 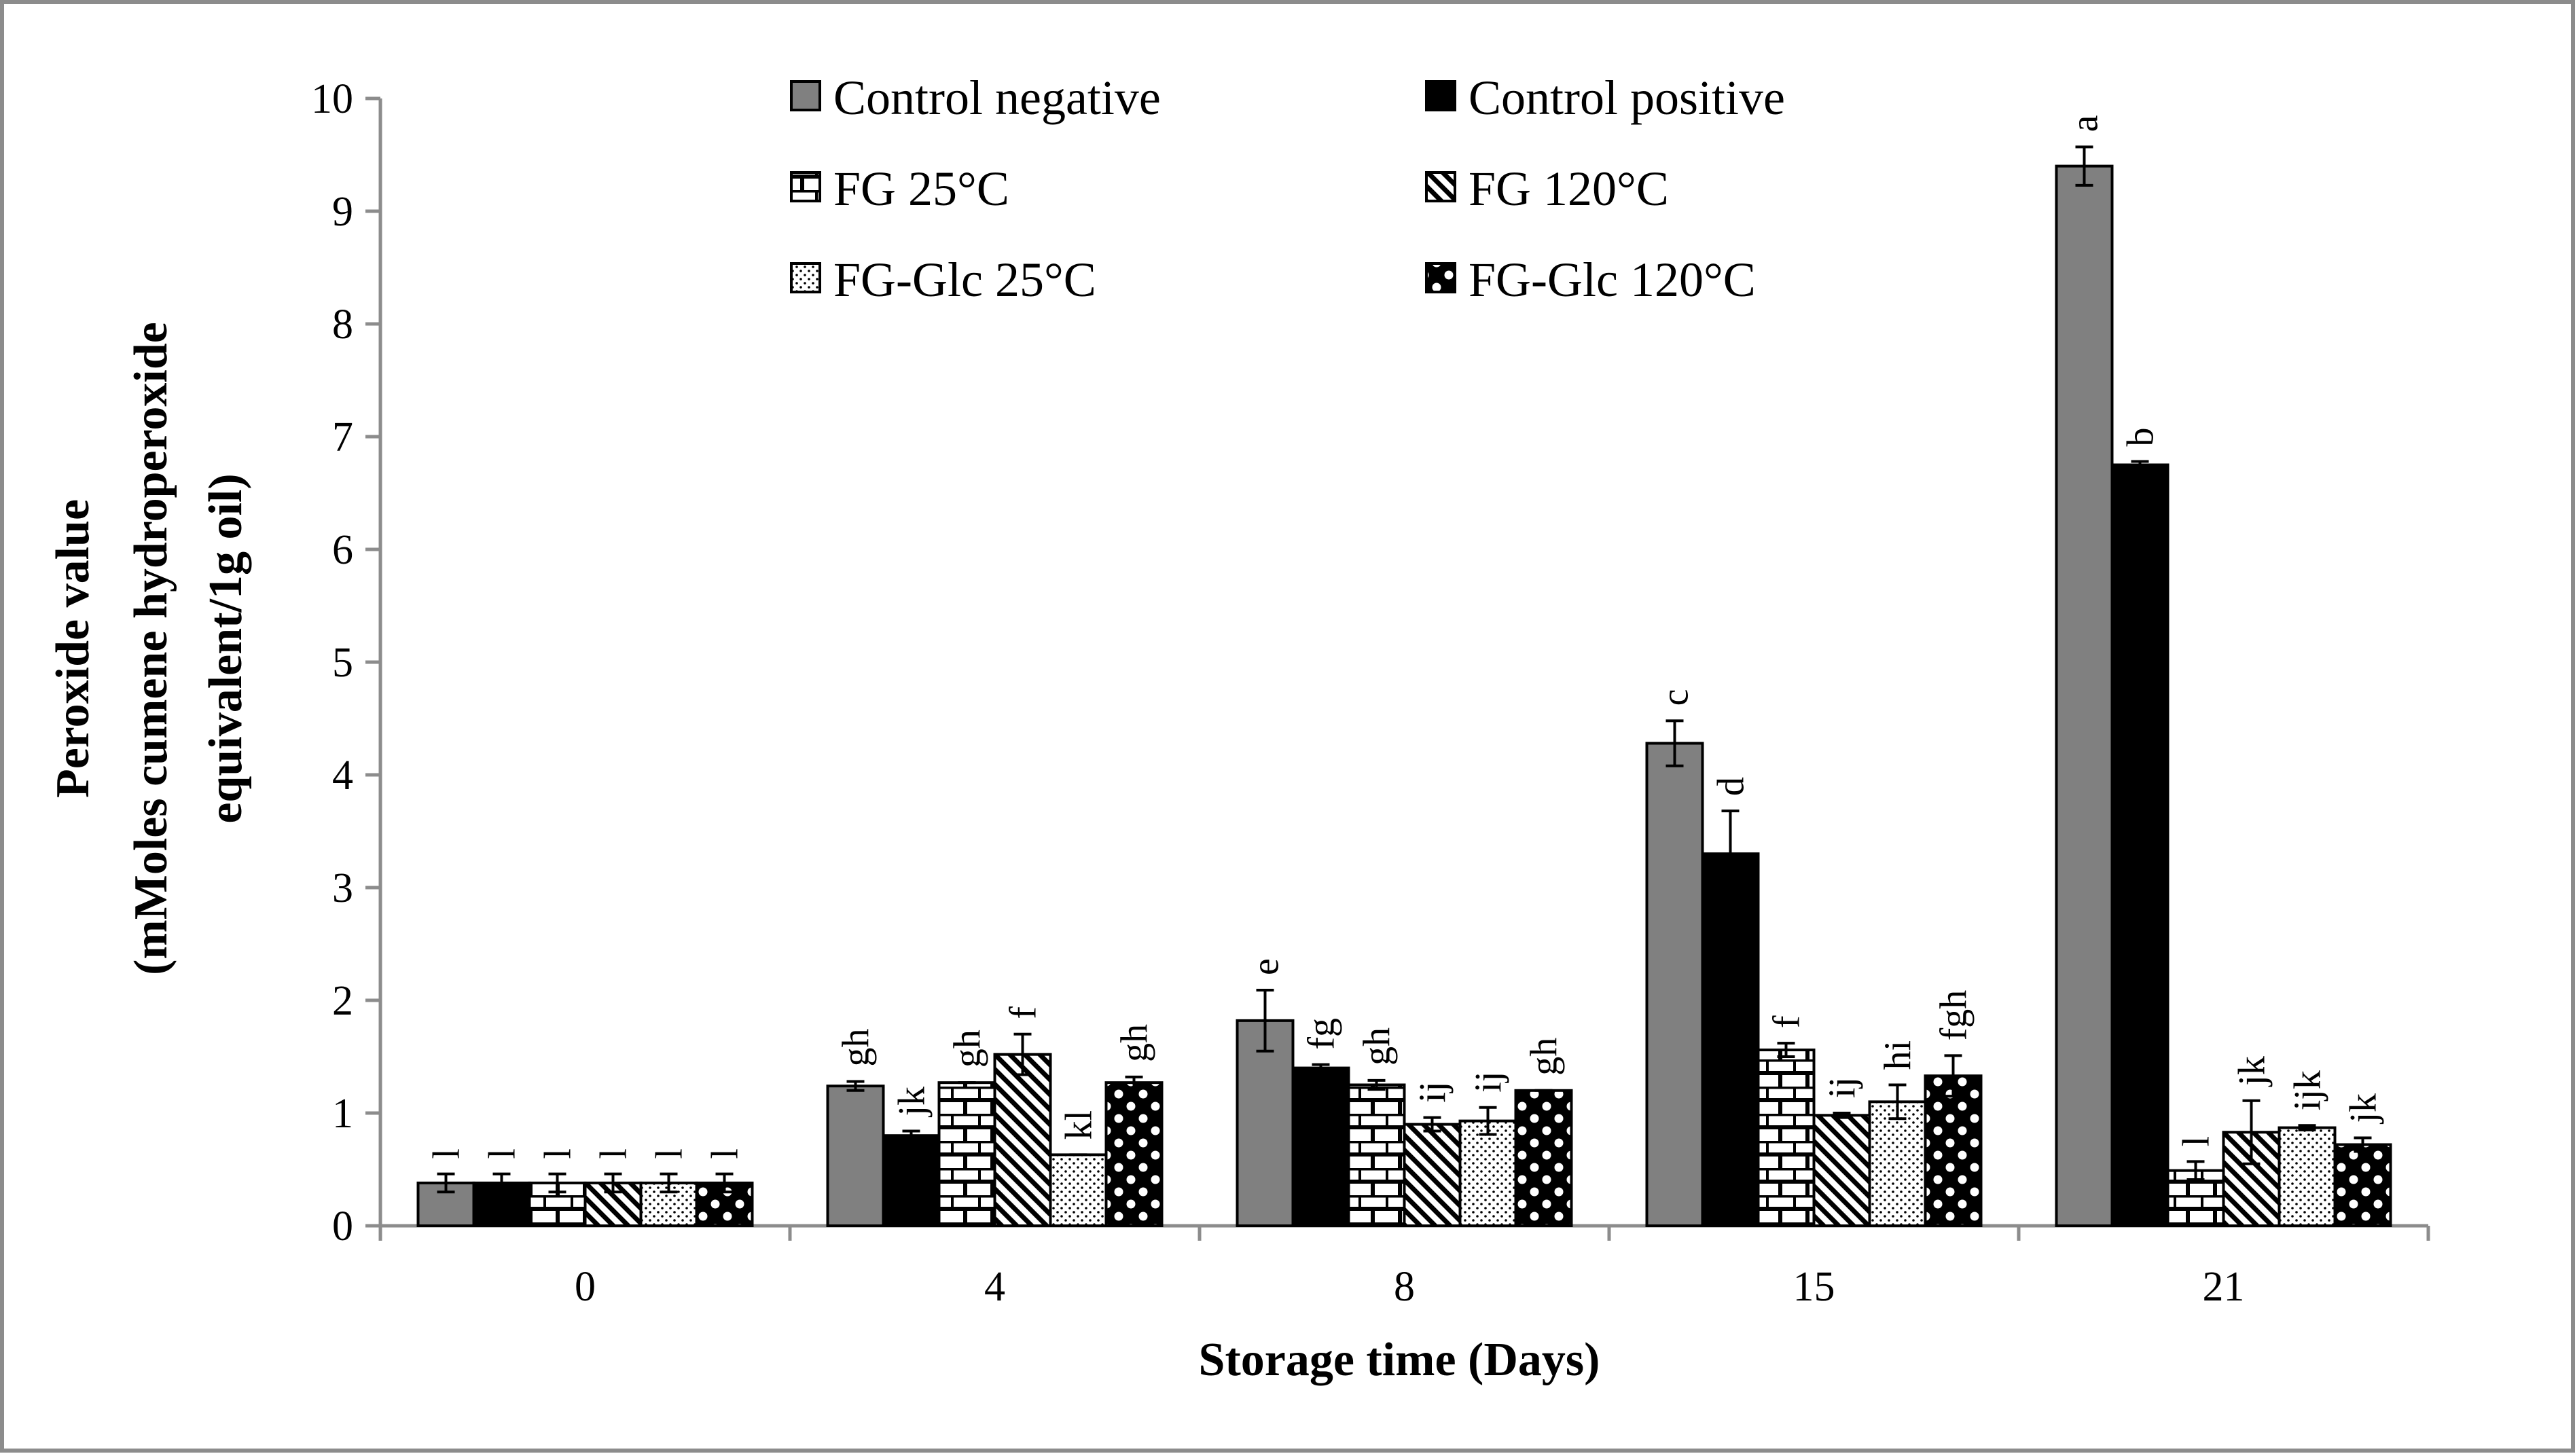 What do you see at coordinates (1322, 1034) in the screenshot?
I see `significance-label: fg` at bounding box center [1322, 1034].